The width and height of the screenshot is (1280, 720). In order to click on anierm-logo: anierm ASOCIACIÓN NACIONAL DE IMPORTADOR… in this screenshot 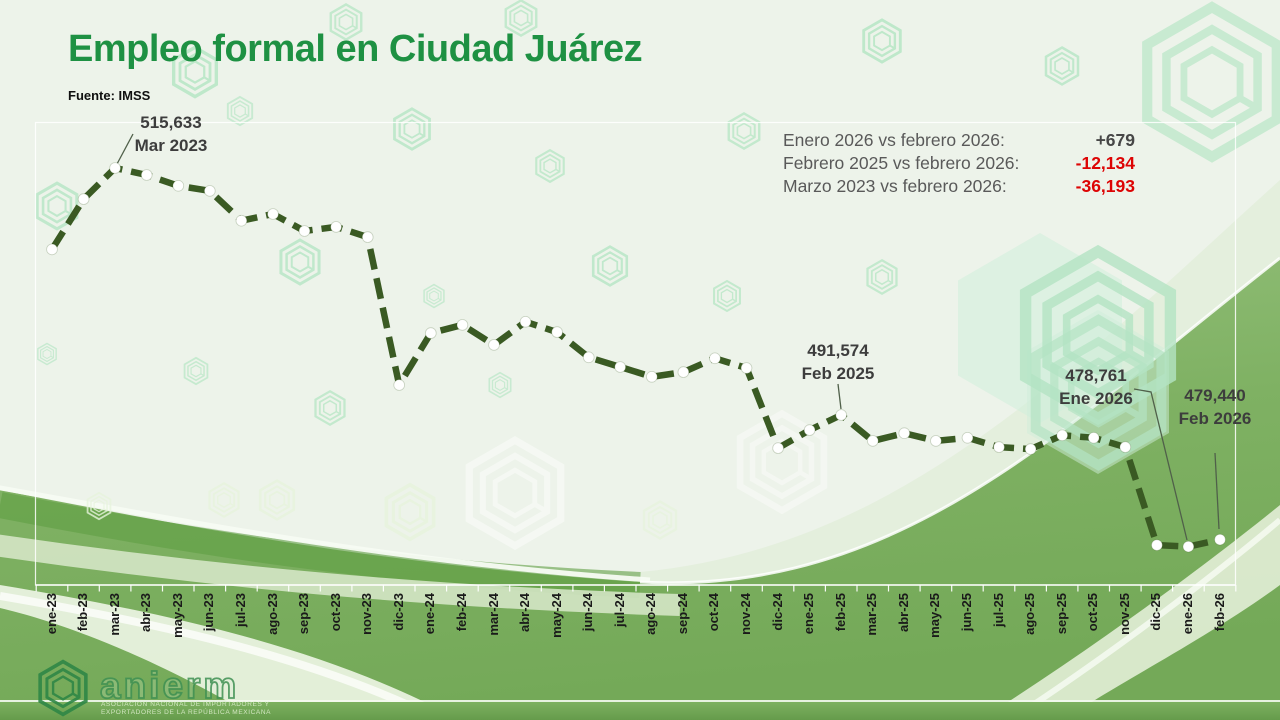, I will do `click(154, 688)`.